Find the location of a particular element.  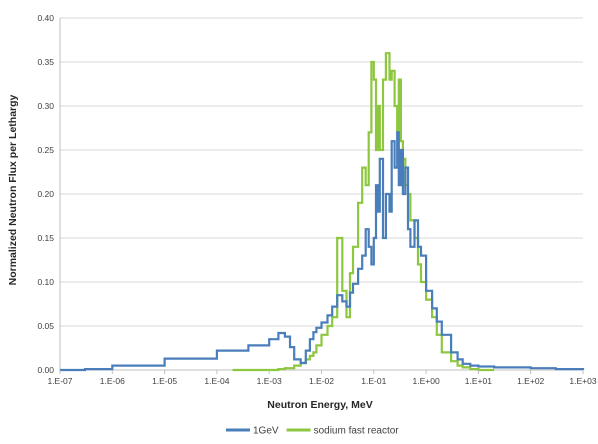

x-tick-label: 1.E+00 is located at coordinates (426, 381).